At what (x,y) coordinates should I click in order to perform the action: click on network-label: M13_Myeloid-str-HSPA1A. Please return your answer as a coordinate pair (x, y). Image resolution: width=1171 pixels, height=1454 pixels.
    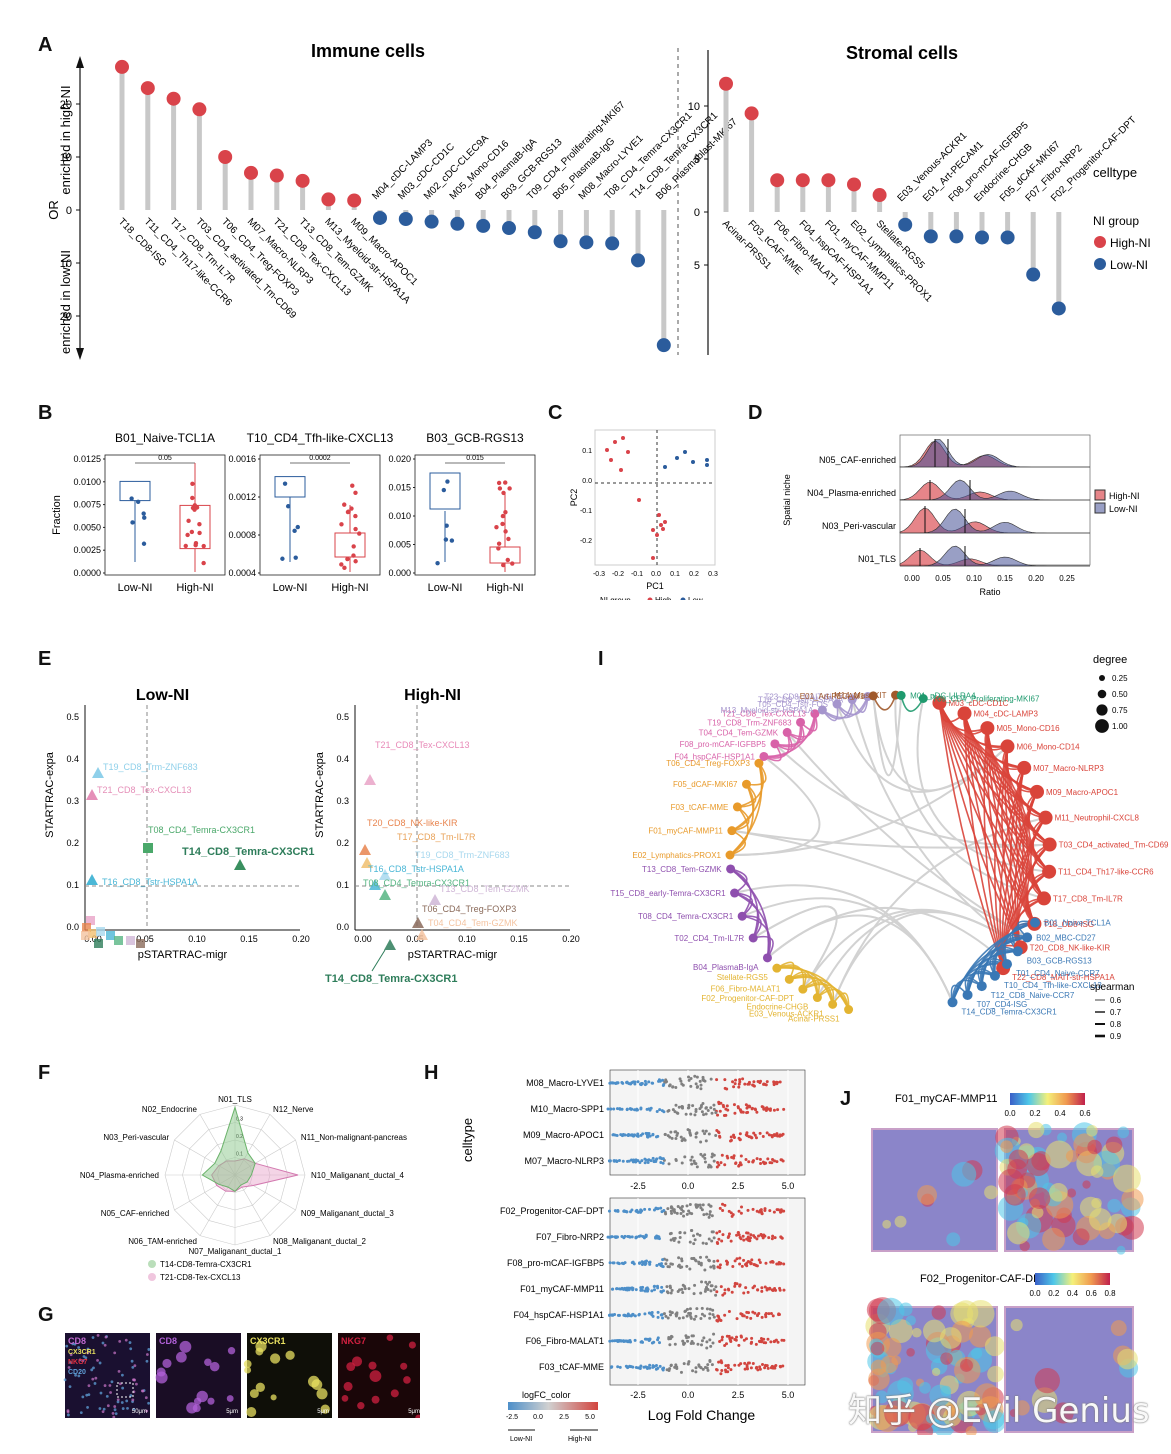
    Looking at the image, I should click on (767, 710).